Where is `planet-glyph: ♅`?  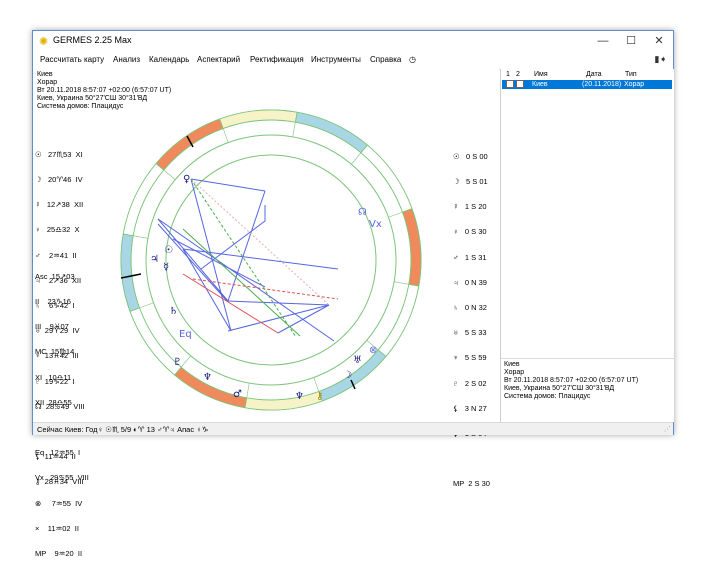 planet-glyph: ♅ is located at coordinates (357, 360).